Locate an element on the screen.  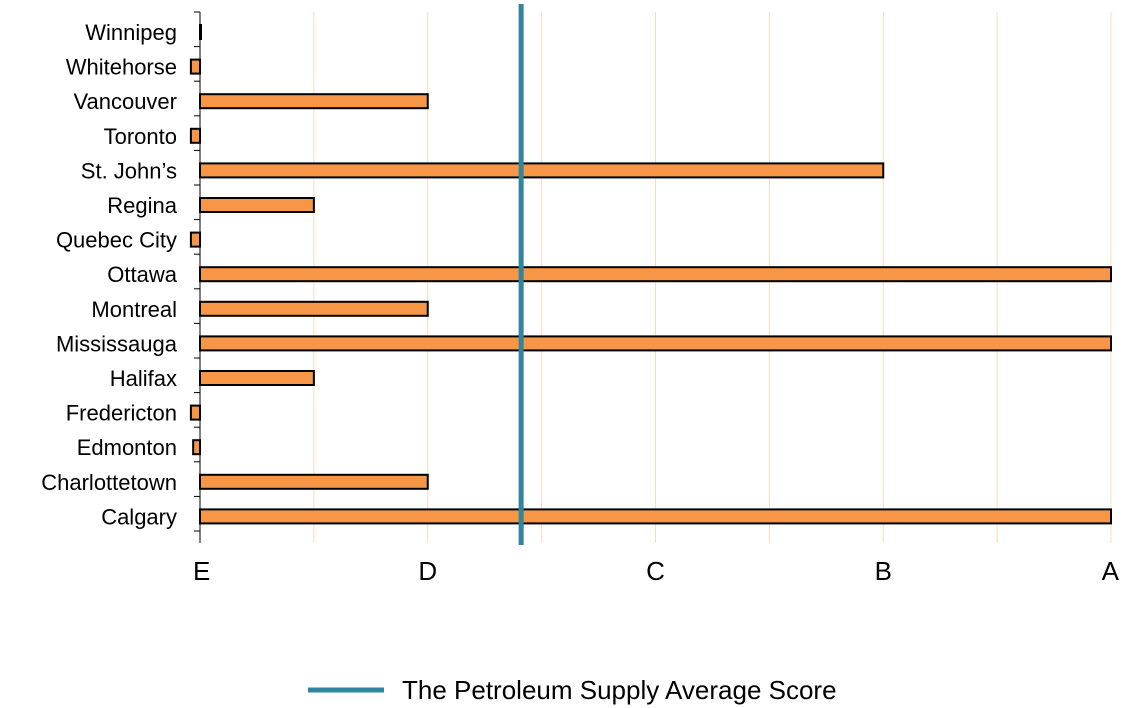
category-label: Edmonton is located at coordinates (127, 447).